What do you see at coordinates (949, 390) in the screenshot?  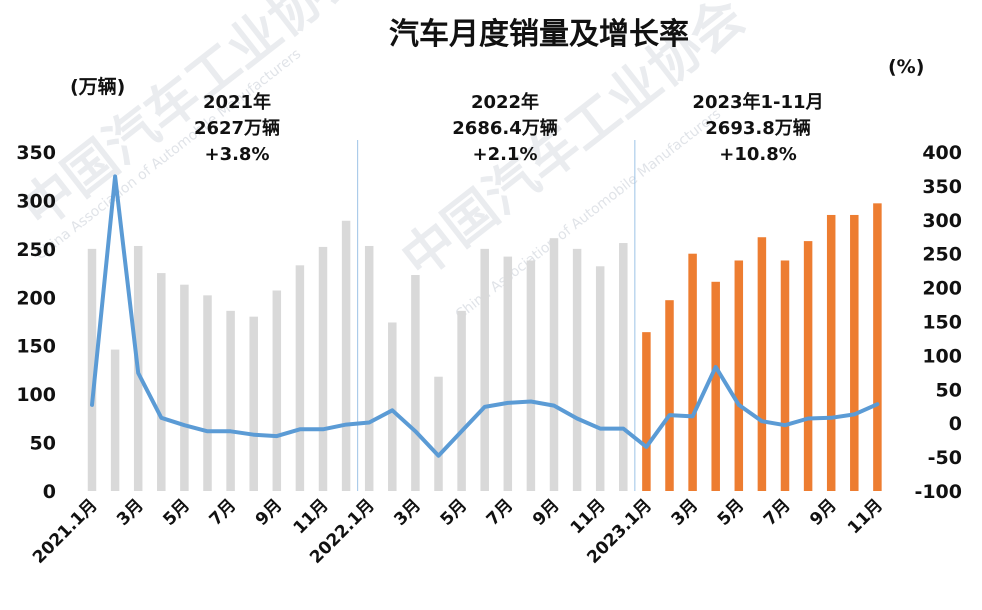 I see `right-axis-tick-label: 50` at bounding box center [949, 390].